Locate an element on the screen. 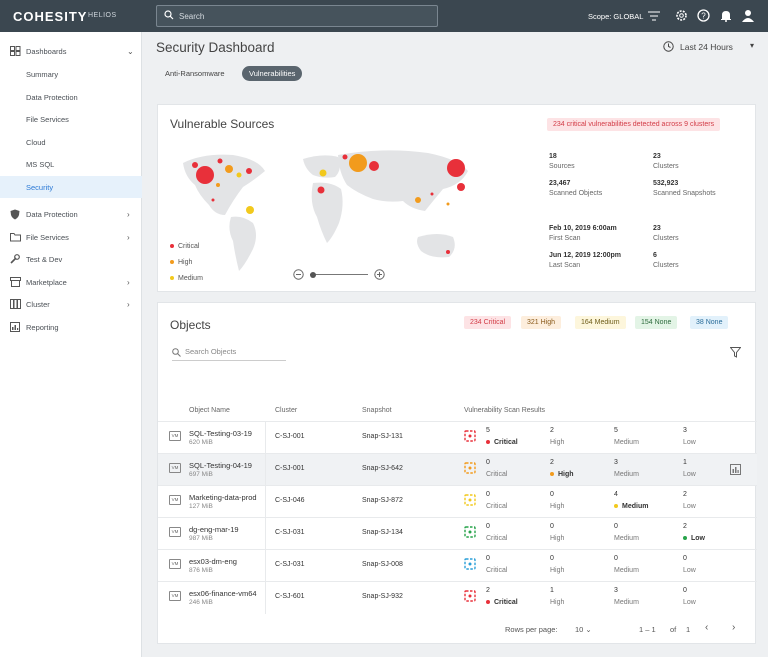 The width and height of the screenshot is (768, 657). cluster-cell: C-SJ-601 is located at coordinates (290, 596).